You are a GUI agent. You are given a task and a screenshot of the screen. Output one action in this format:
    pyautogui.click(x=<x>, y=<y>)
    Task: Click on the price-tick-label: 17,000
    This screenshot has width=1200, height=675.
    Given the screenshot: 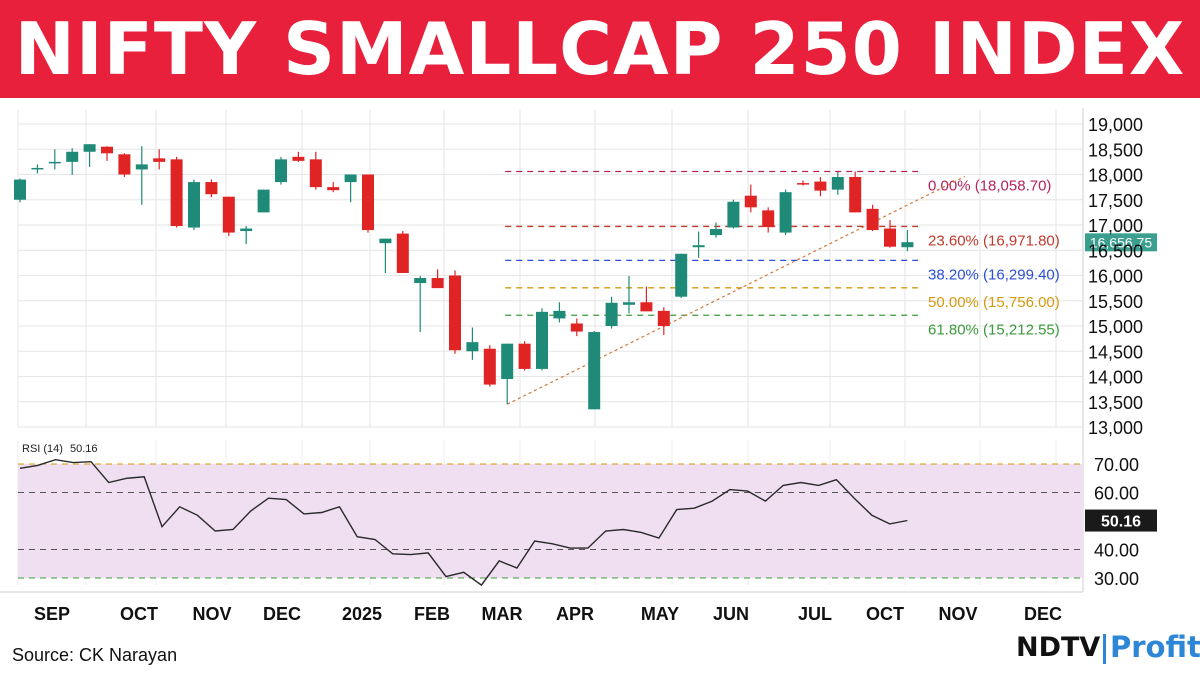 What is the action you would take?
    pyautogui.click(x=1115, y=226)
    